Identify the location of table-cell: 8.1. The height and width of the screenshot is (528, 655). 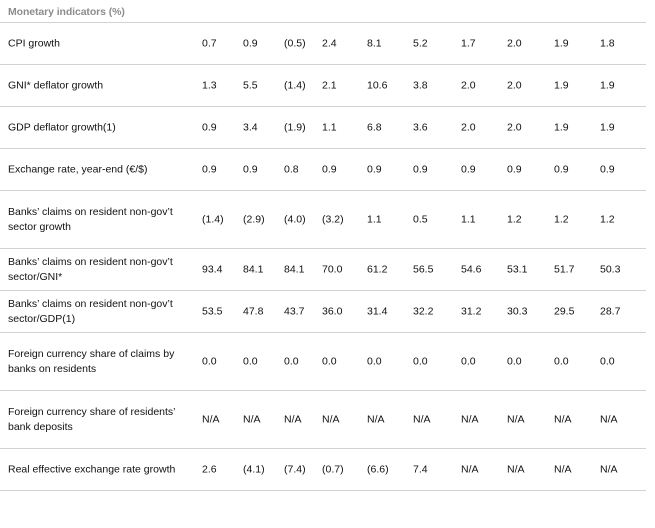
(374, 43).